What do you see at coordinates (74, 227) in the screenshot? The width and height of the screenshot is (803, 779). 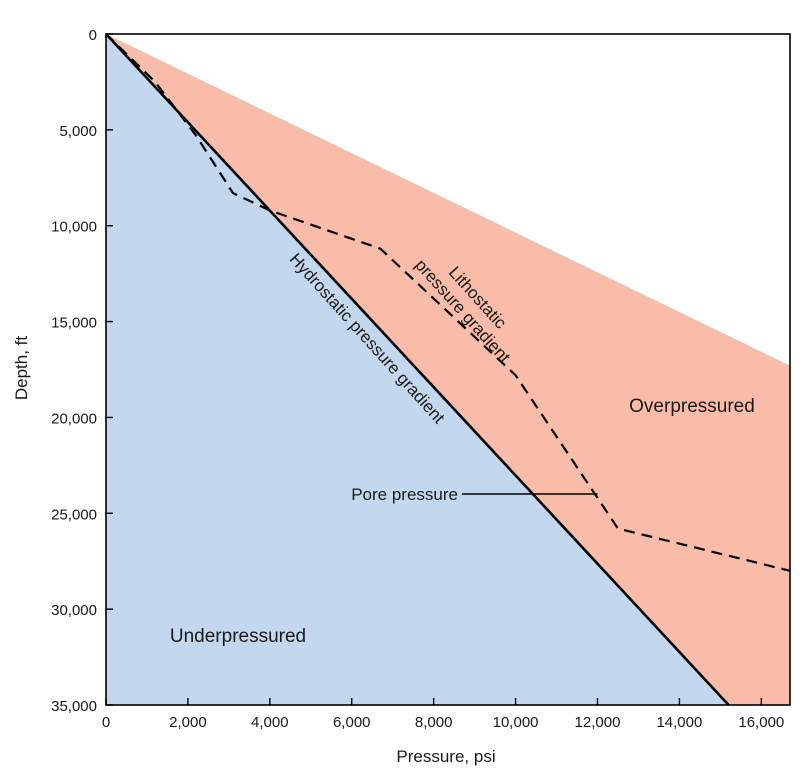 I see `y-tick-label: 10,000` at bounding box center [74, 227].